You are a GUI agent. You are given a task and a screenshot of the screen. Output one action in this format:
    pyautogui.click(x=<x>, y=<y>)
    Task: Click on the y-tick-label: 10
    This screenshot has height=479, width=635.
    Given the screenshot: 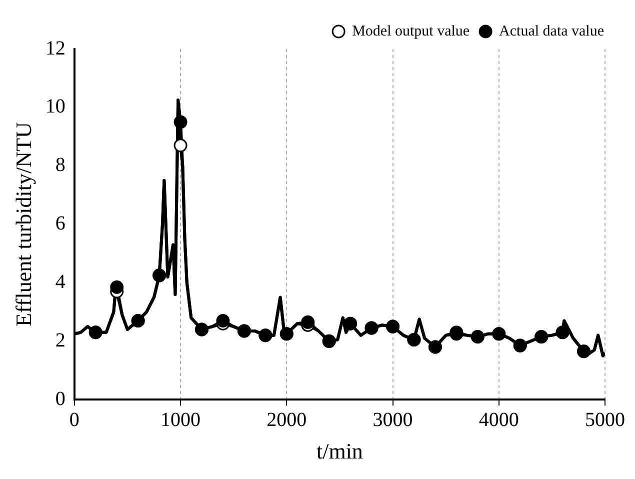 What is the action you would take?
    pyautogui.click(x=55, y=107)
    